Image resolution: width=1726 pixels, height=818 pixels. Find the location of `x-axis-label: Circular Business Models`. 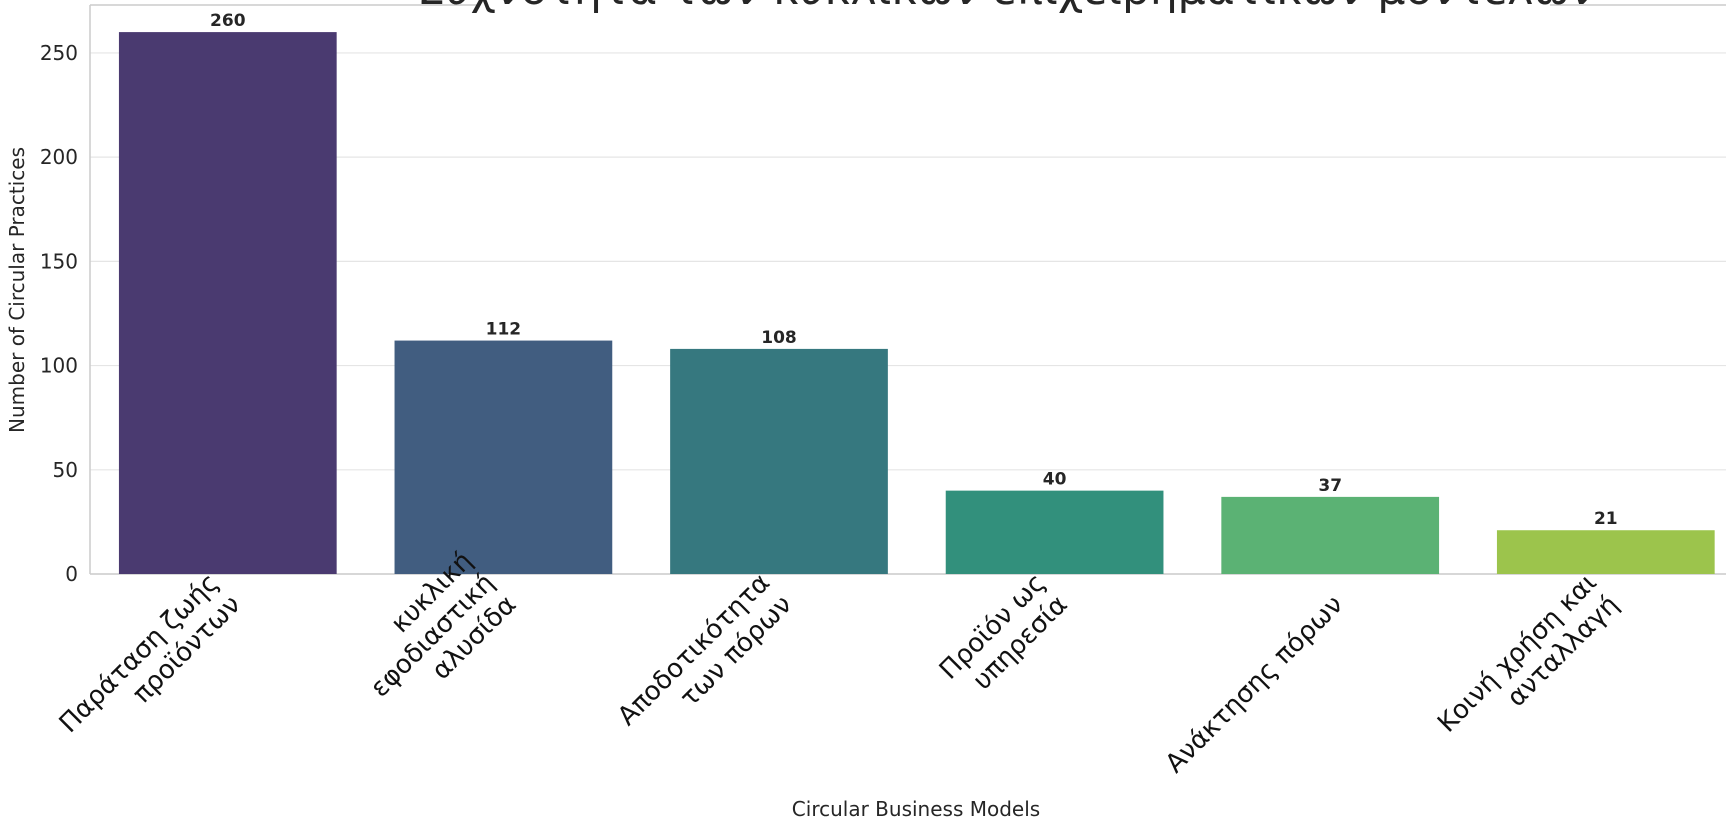

x-axis-label: Circular Business Models is located at coordinates (916, 807).